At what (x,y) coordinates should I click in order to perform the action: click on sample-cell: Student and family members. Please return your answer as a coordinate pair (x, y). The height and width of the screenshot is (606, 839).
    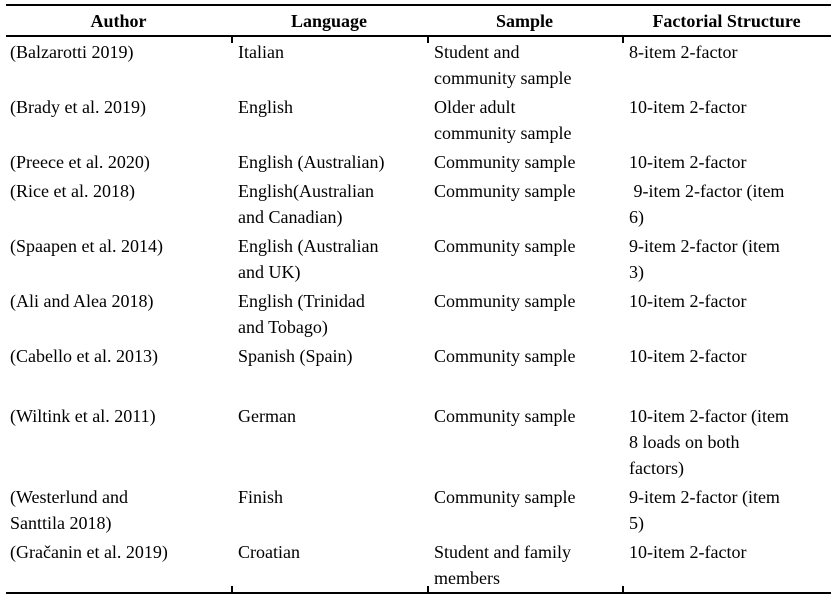
    Looking at the image, I should click on (502, 565).